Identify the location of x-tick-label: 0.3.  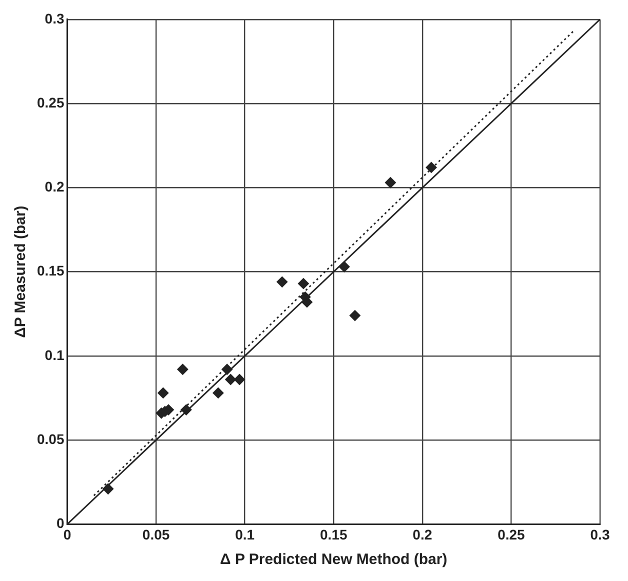
(600, 534).